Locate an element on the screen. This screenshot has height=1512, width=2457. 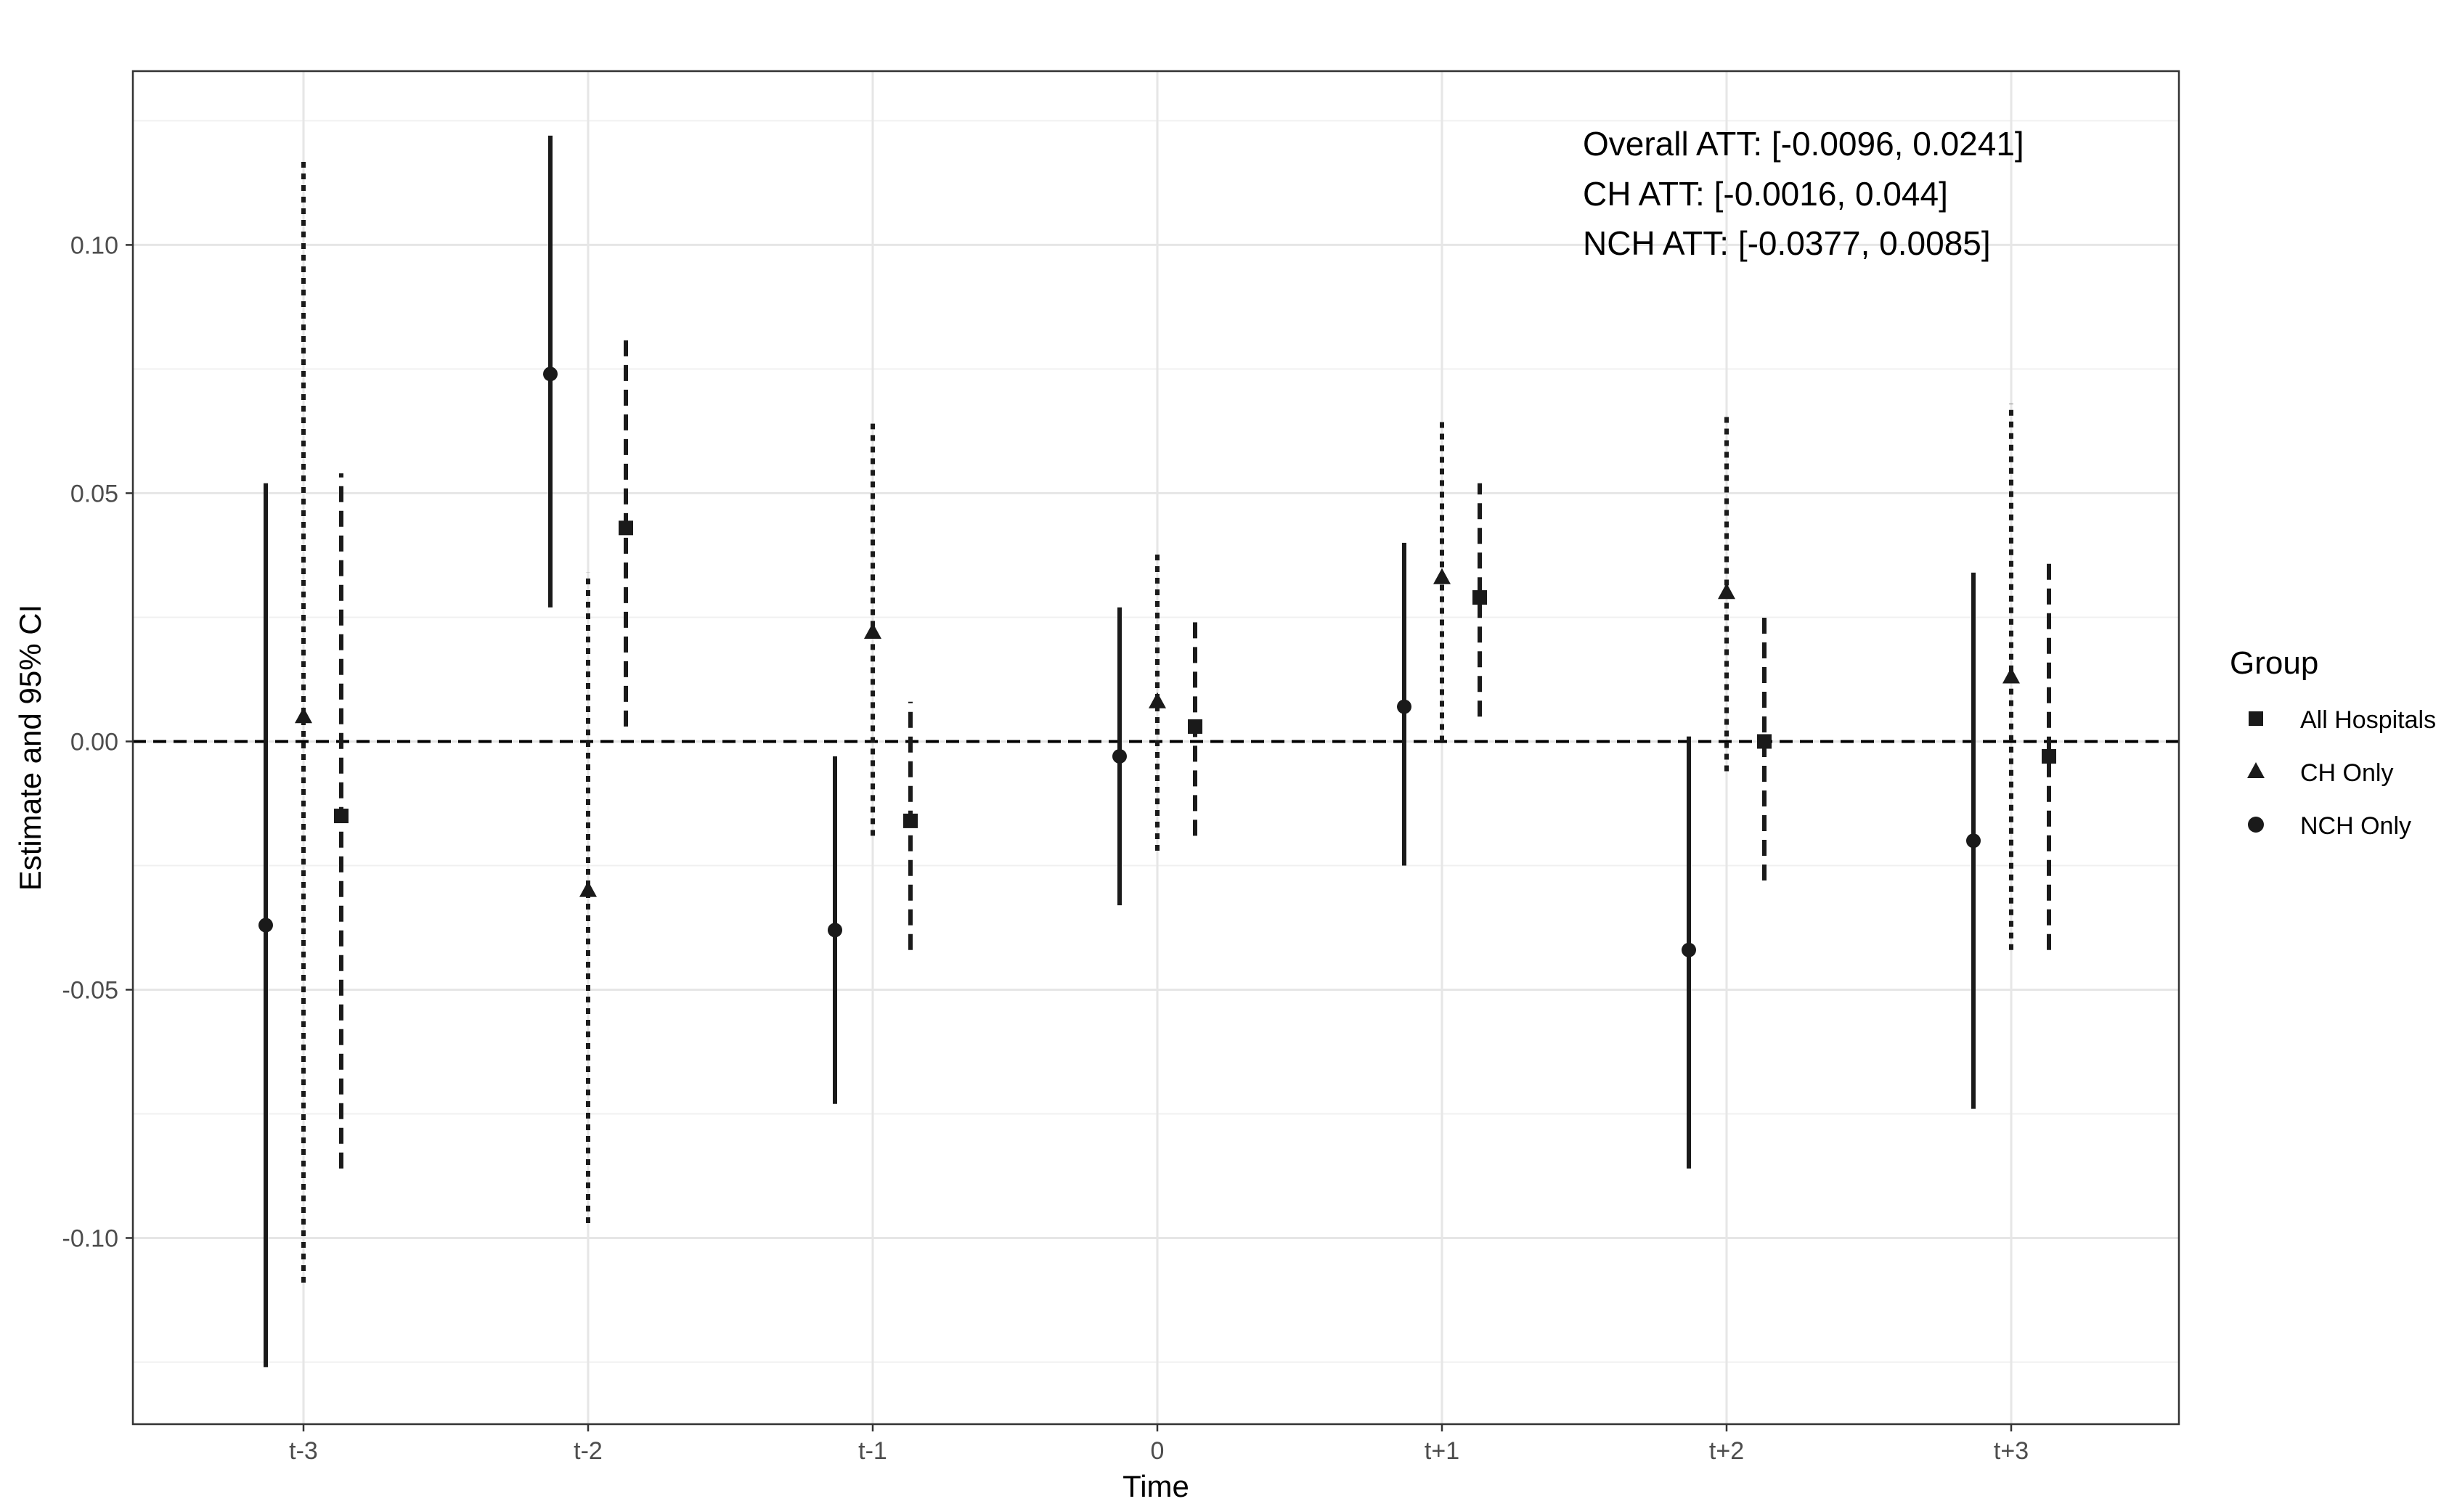
legend-label-nch-only: NCH Only is located at coordinates (2355, 826).